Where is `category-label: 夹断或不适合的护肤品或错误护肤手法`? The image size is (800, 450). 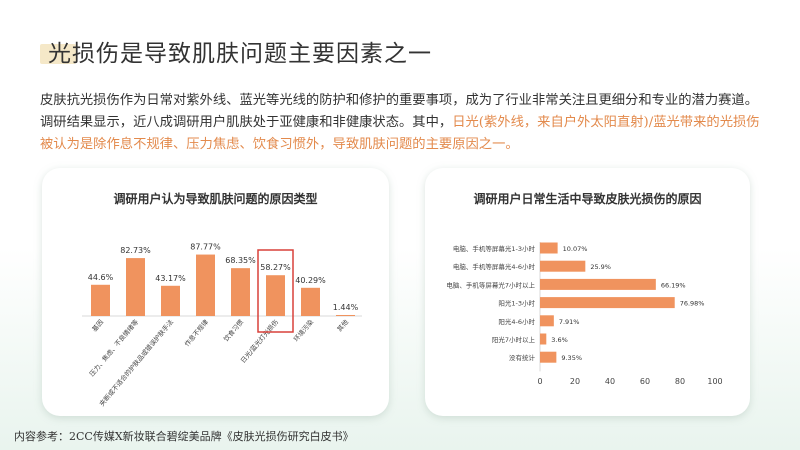 category-label: 夹断或不适合的护肤品或错误护肤手法 is located at coordinates (136, 362).